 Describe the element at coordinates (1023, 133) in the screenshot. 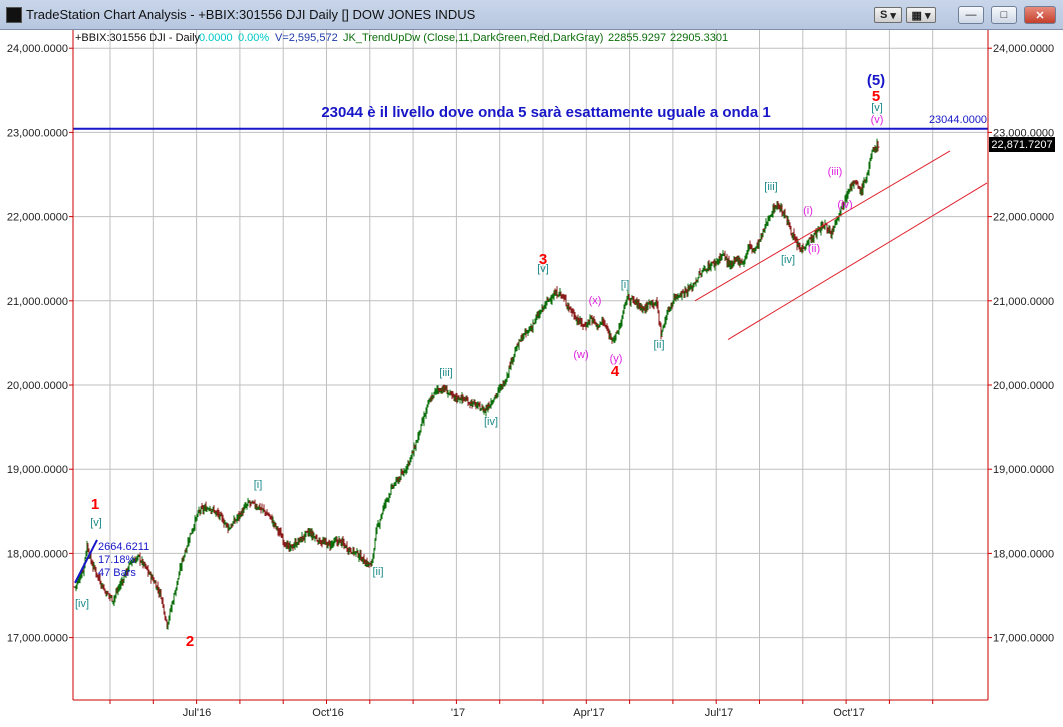

I see `y-tick-label-right: 23,000.0000` at that location.